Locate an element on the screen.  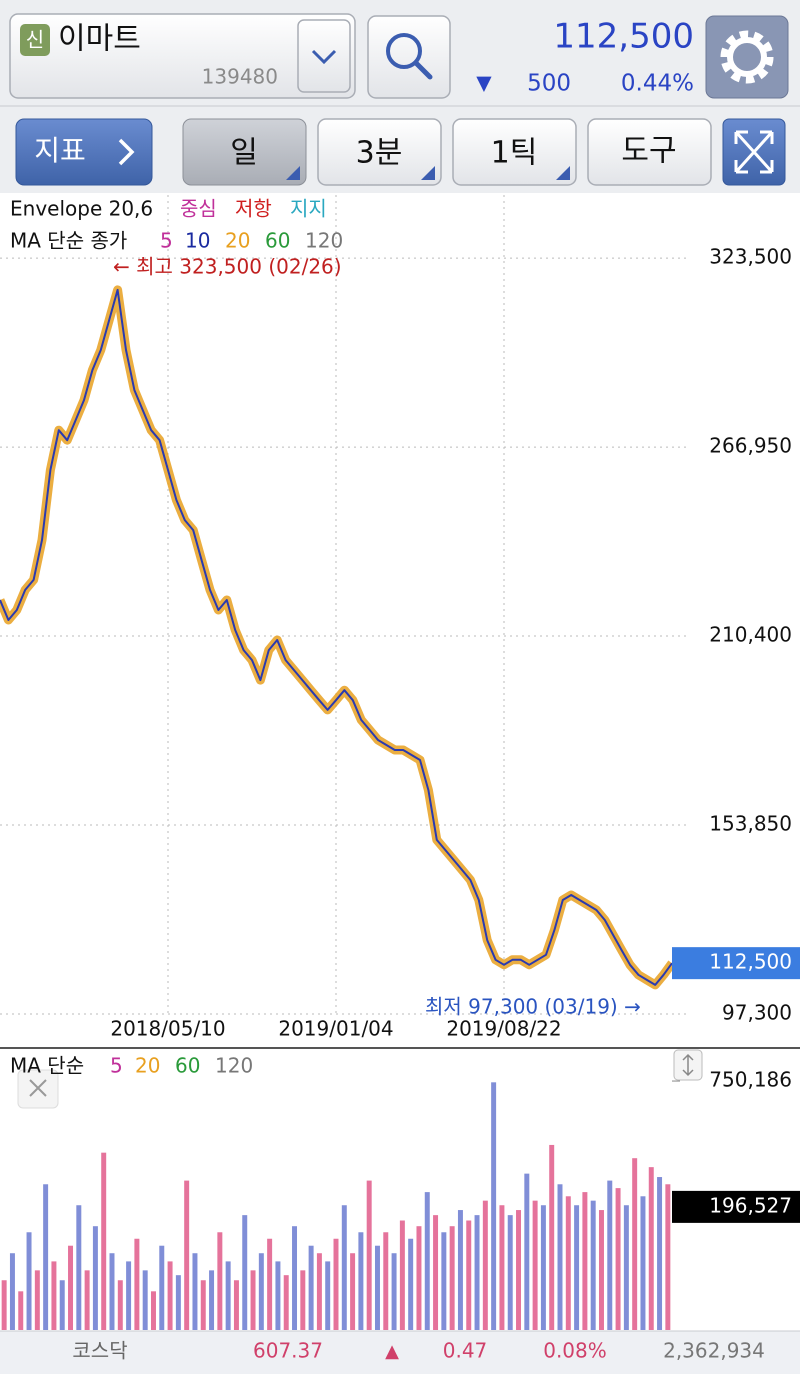
indicator-button is located at coordinates (84, 152).